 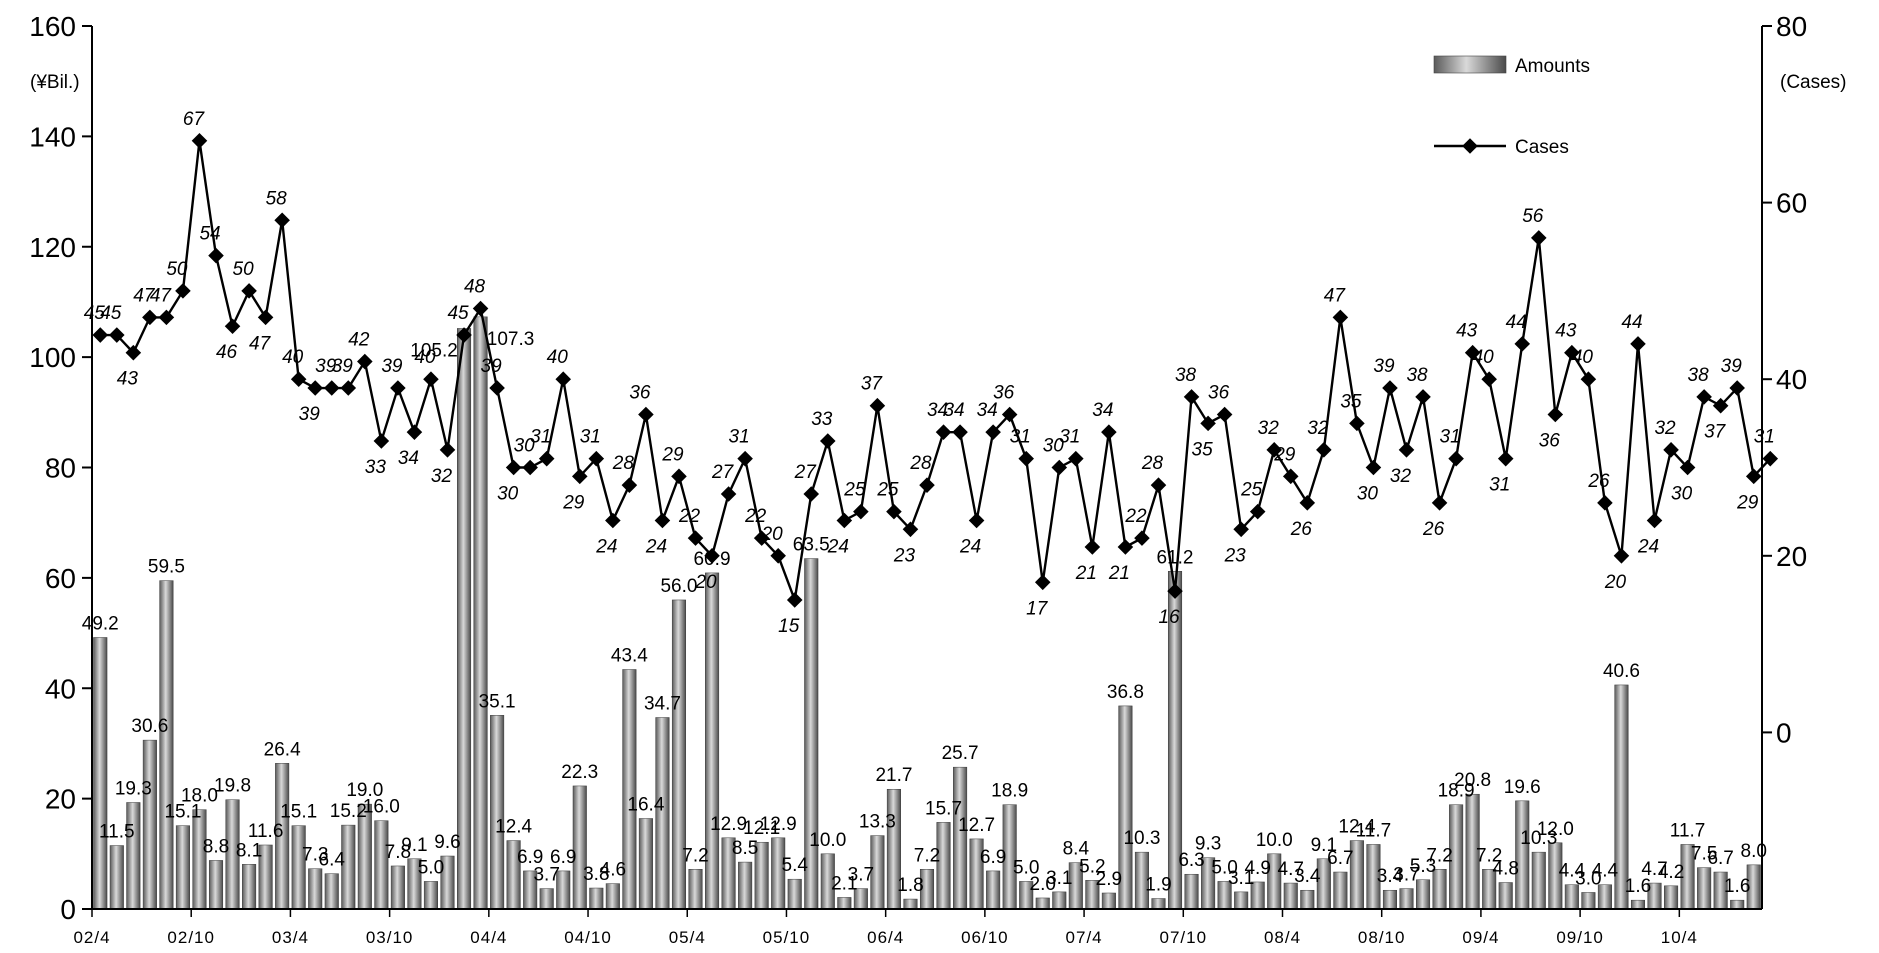 What do you see at coordinates (745, 848) in the screenshot?
I see `amount-data-label: 8.5` at bounding box center [745, 848].